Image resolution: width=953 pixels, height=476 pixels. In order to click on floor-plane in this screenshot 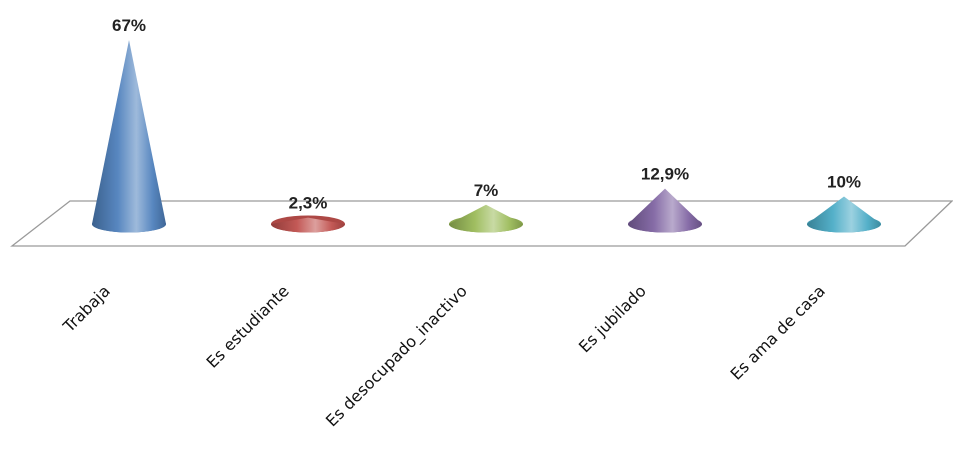, I will do `click(481, 223)`.